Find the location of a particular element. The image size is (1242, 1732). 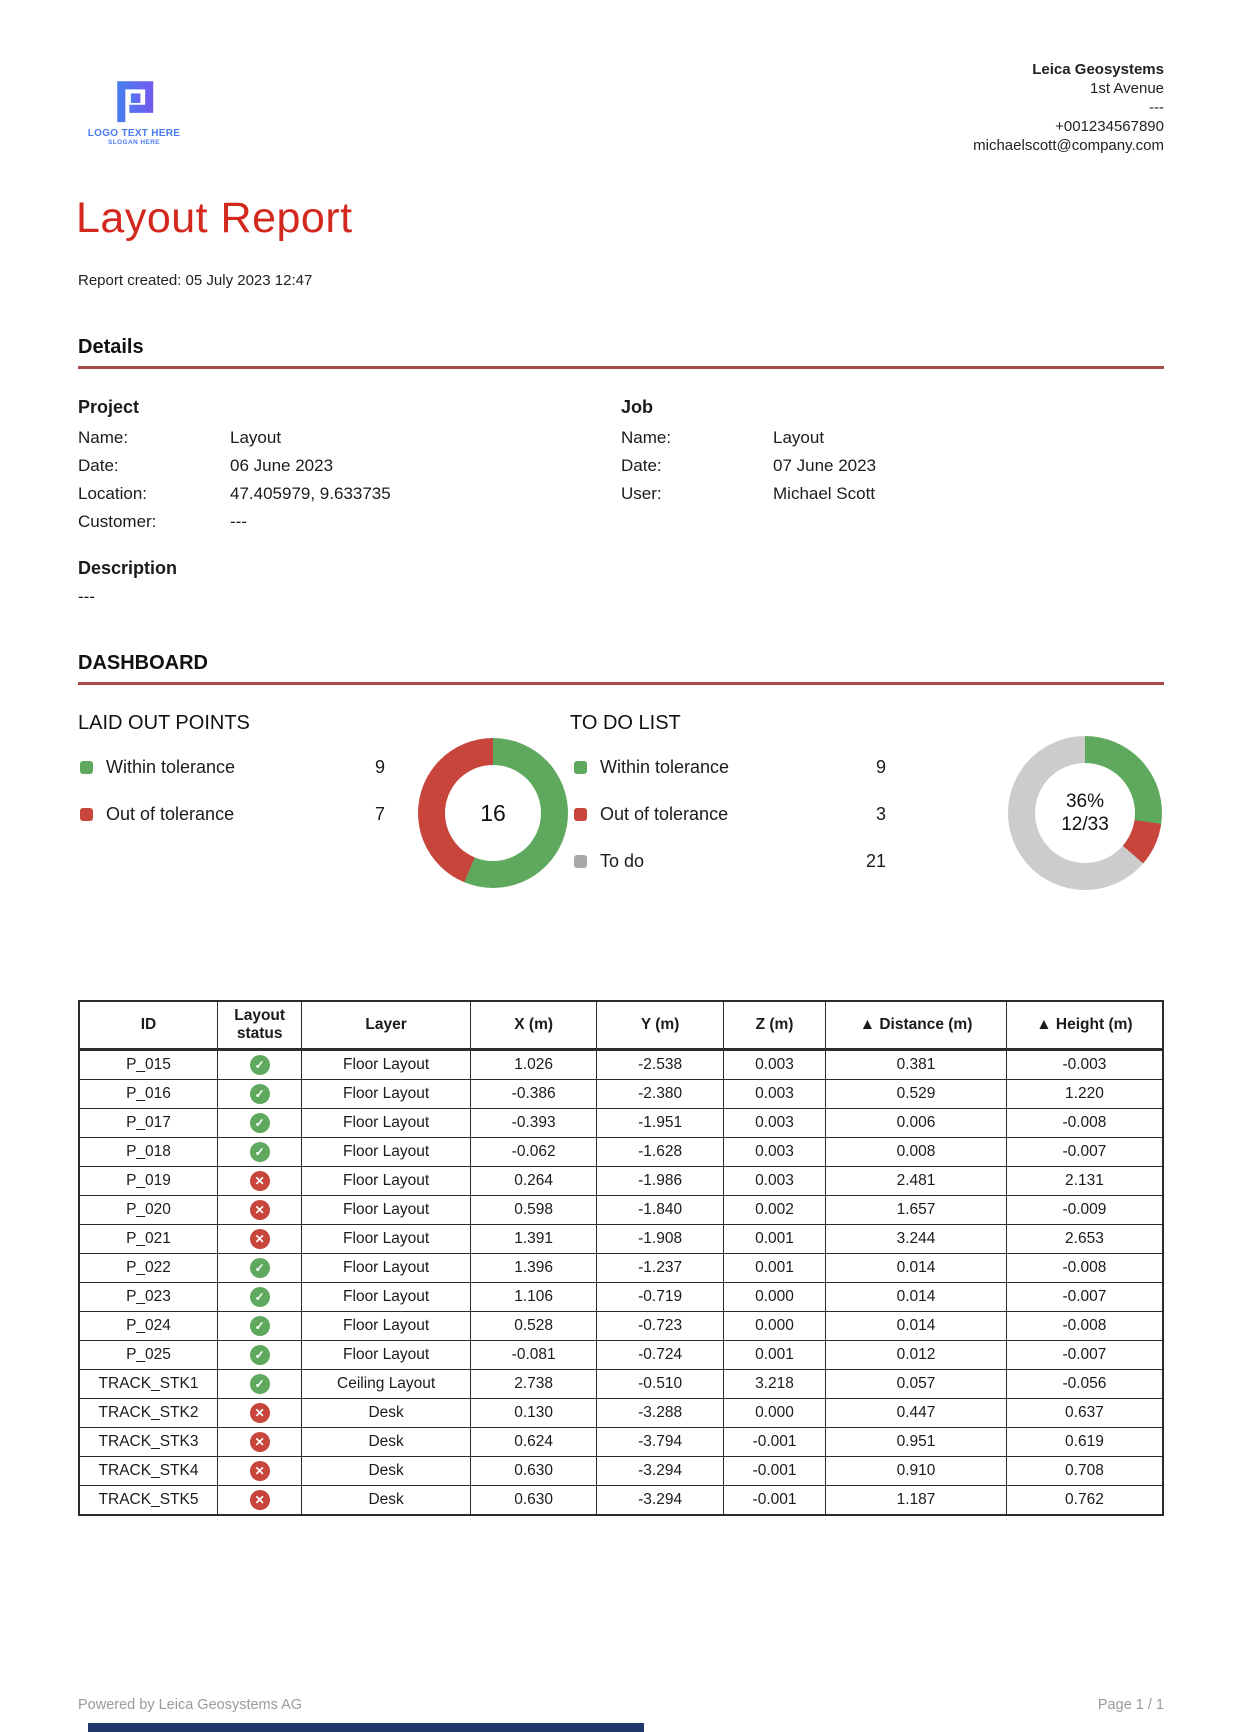

footer-page-number: Page 1 / 1 is located at coordinates (1130, 1705).